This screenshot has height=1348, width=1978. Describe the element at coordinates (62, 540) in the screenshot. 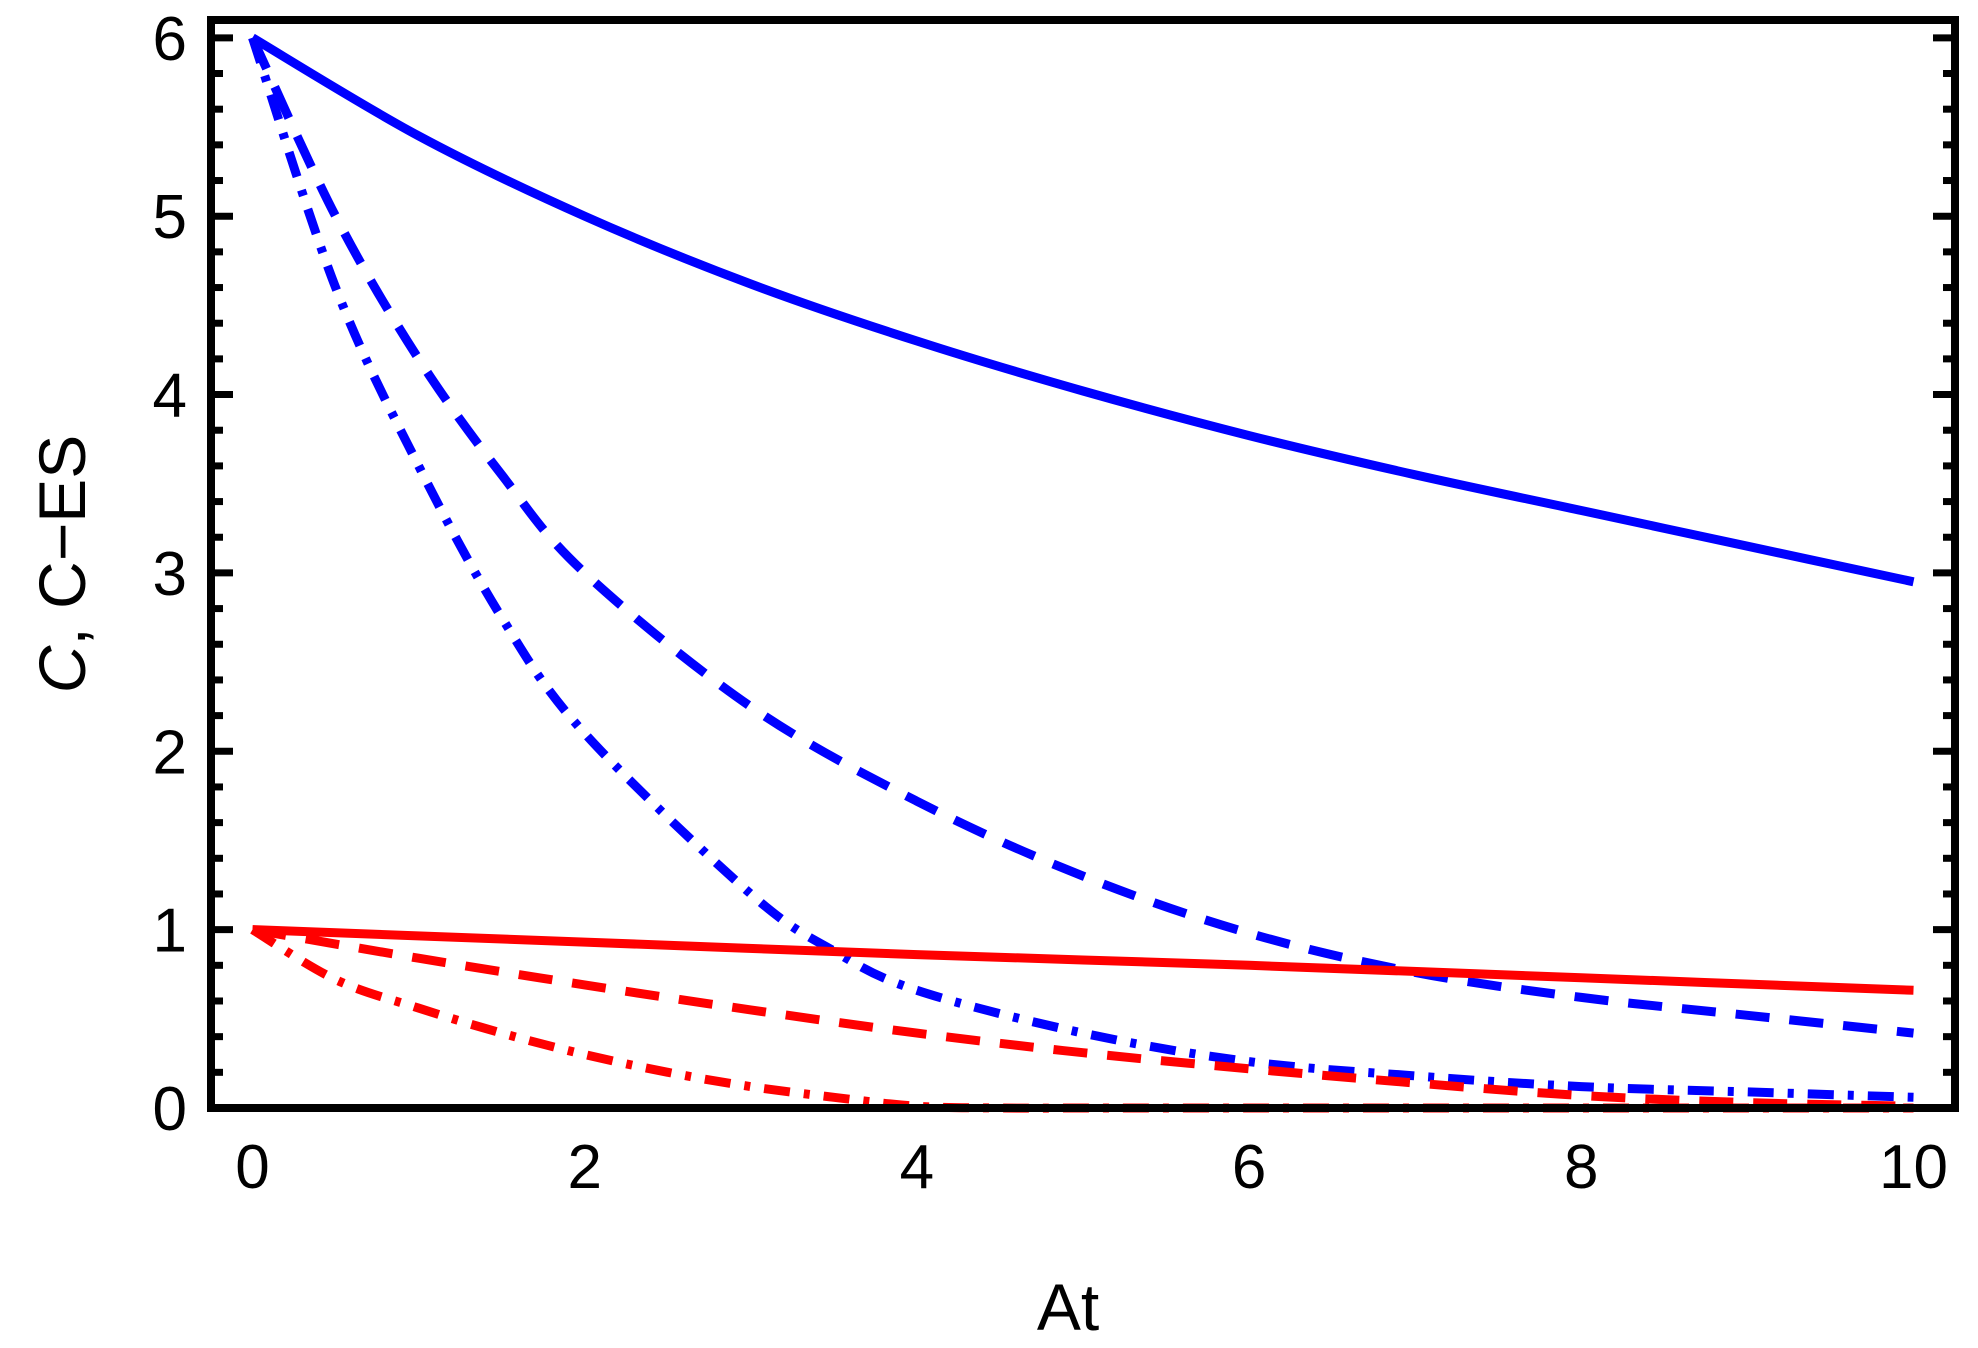

I see `y-axis-label-rest: , C−ES` at that location.